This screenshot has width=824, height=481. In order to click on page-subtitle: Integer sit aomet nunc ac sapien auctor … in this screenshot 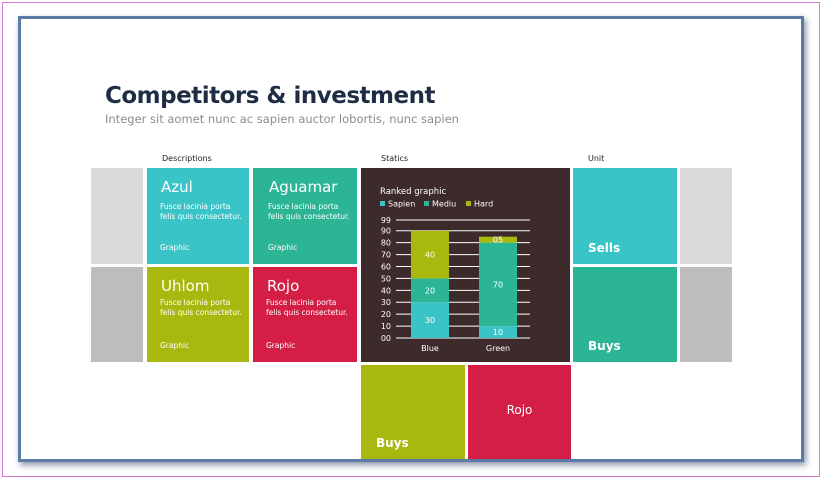, I will do `click(282, 119)`.